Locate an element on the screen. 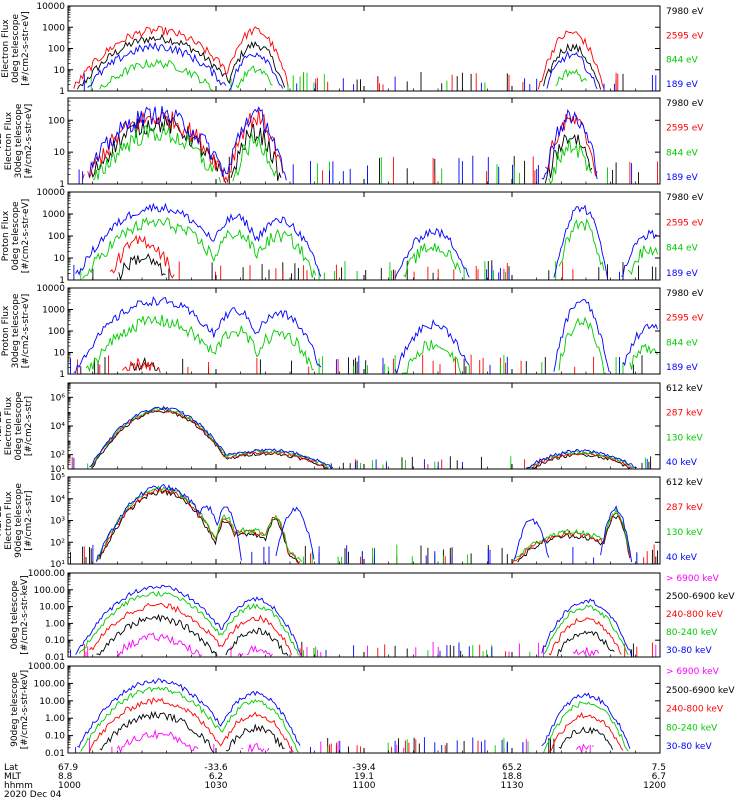 The image size is (750, 804). x-tick-hhmm: 1100 is located at coordinates (364, 786).